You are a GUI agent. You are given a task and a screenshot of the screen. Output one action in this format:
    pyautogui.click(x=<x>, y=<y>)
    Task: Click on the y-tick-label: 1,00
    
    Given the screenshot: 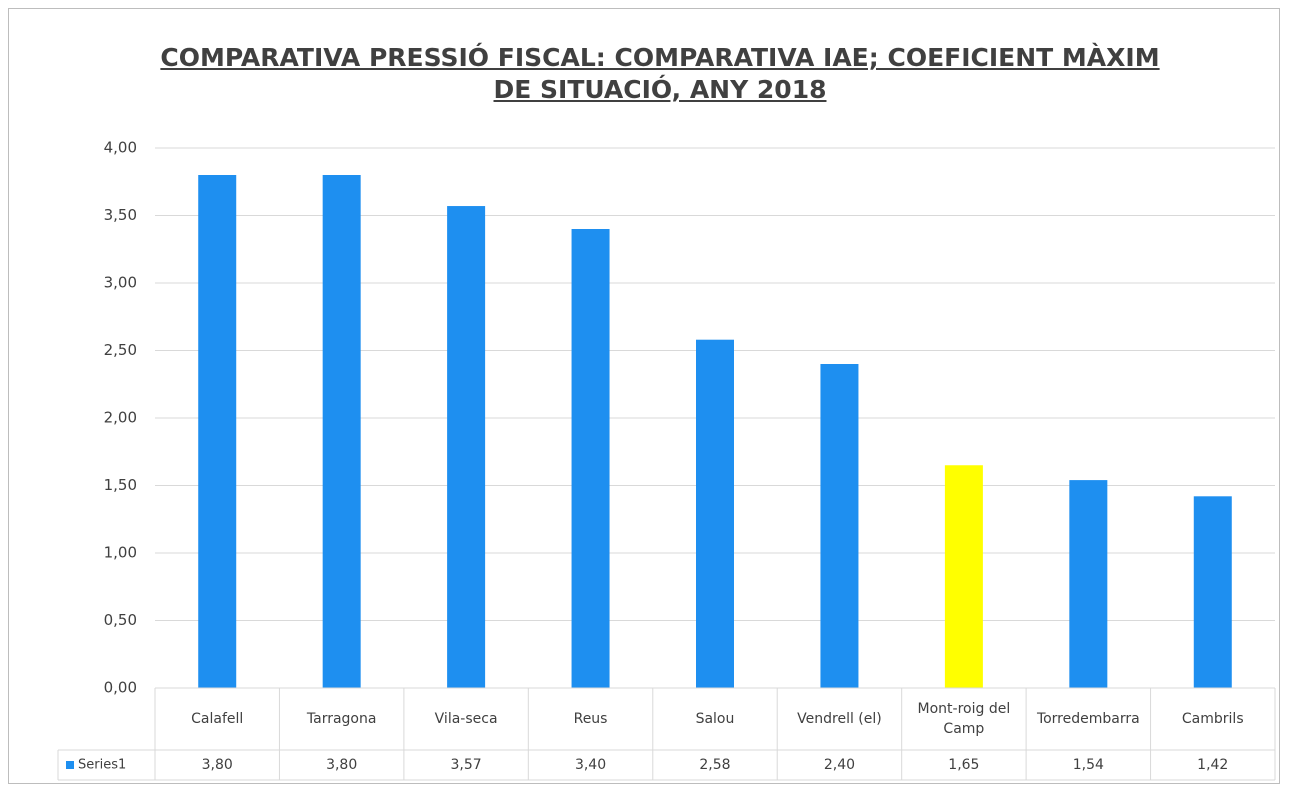 What is the action you would take?
    pyautogui.click(x=120, y=553)
    